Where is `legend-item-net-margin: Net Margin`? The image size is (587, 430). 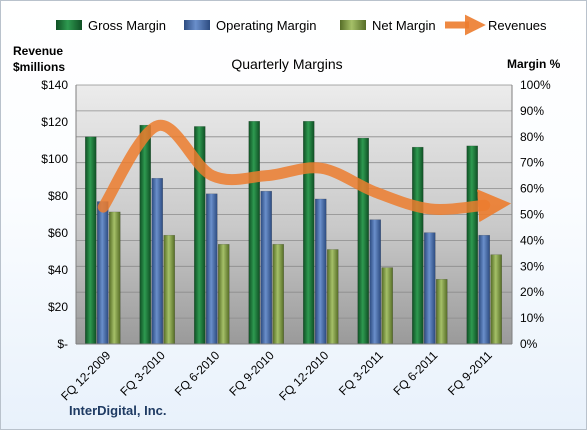 legend-item-net-margin: Net Margin is located at coordinates (388, 25).